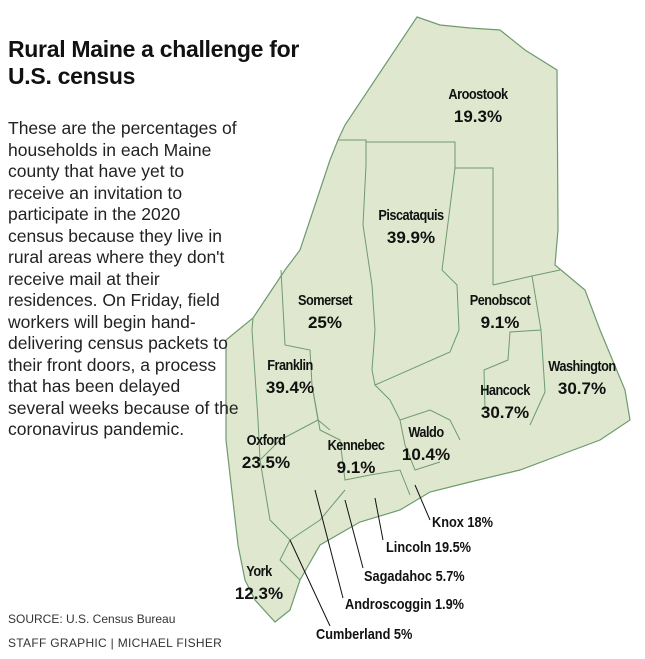  I want to click on callout-cumberland: Cumberland 5%, so click(364, 634).